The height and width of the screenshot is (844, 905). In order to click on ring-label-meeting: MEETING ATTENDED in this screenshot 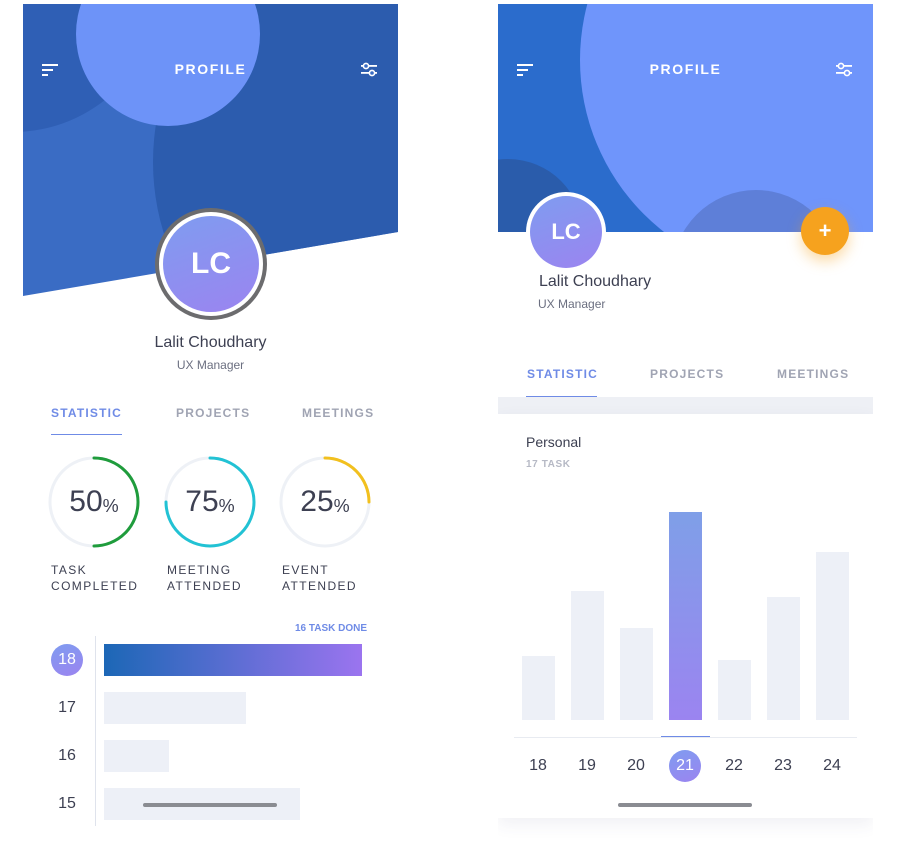, I will do `click(204, 578)`.